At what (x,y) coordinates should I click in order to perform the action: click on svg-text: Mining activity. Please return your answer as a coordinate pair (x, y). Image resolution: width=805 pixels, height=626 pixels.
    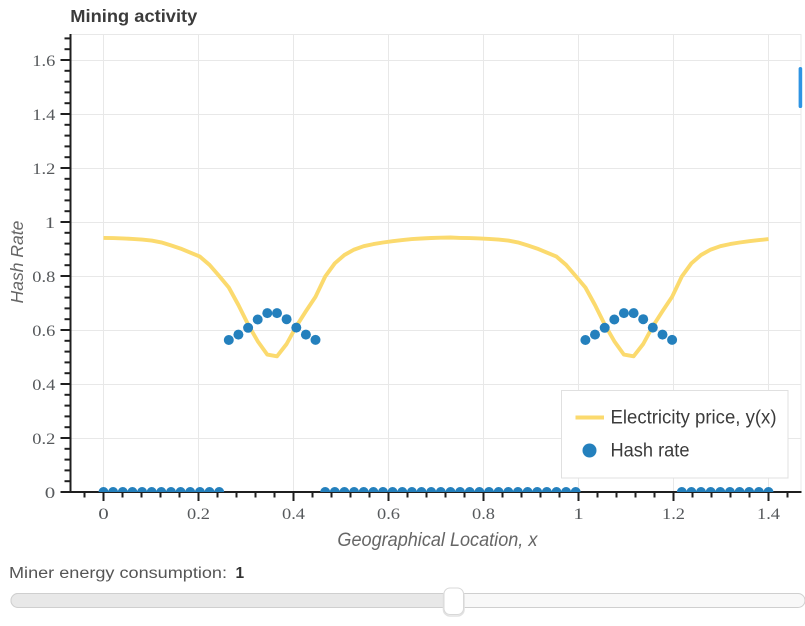
    Looking at the image, I should click on (133, 16).